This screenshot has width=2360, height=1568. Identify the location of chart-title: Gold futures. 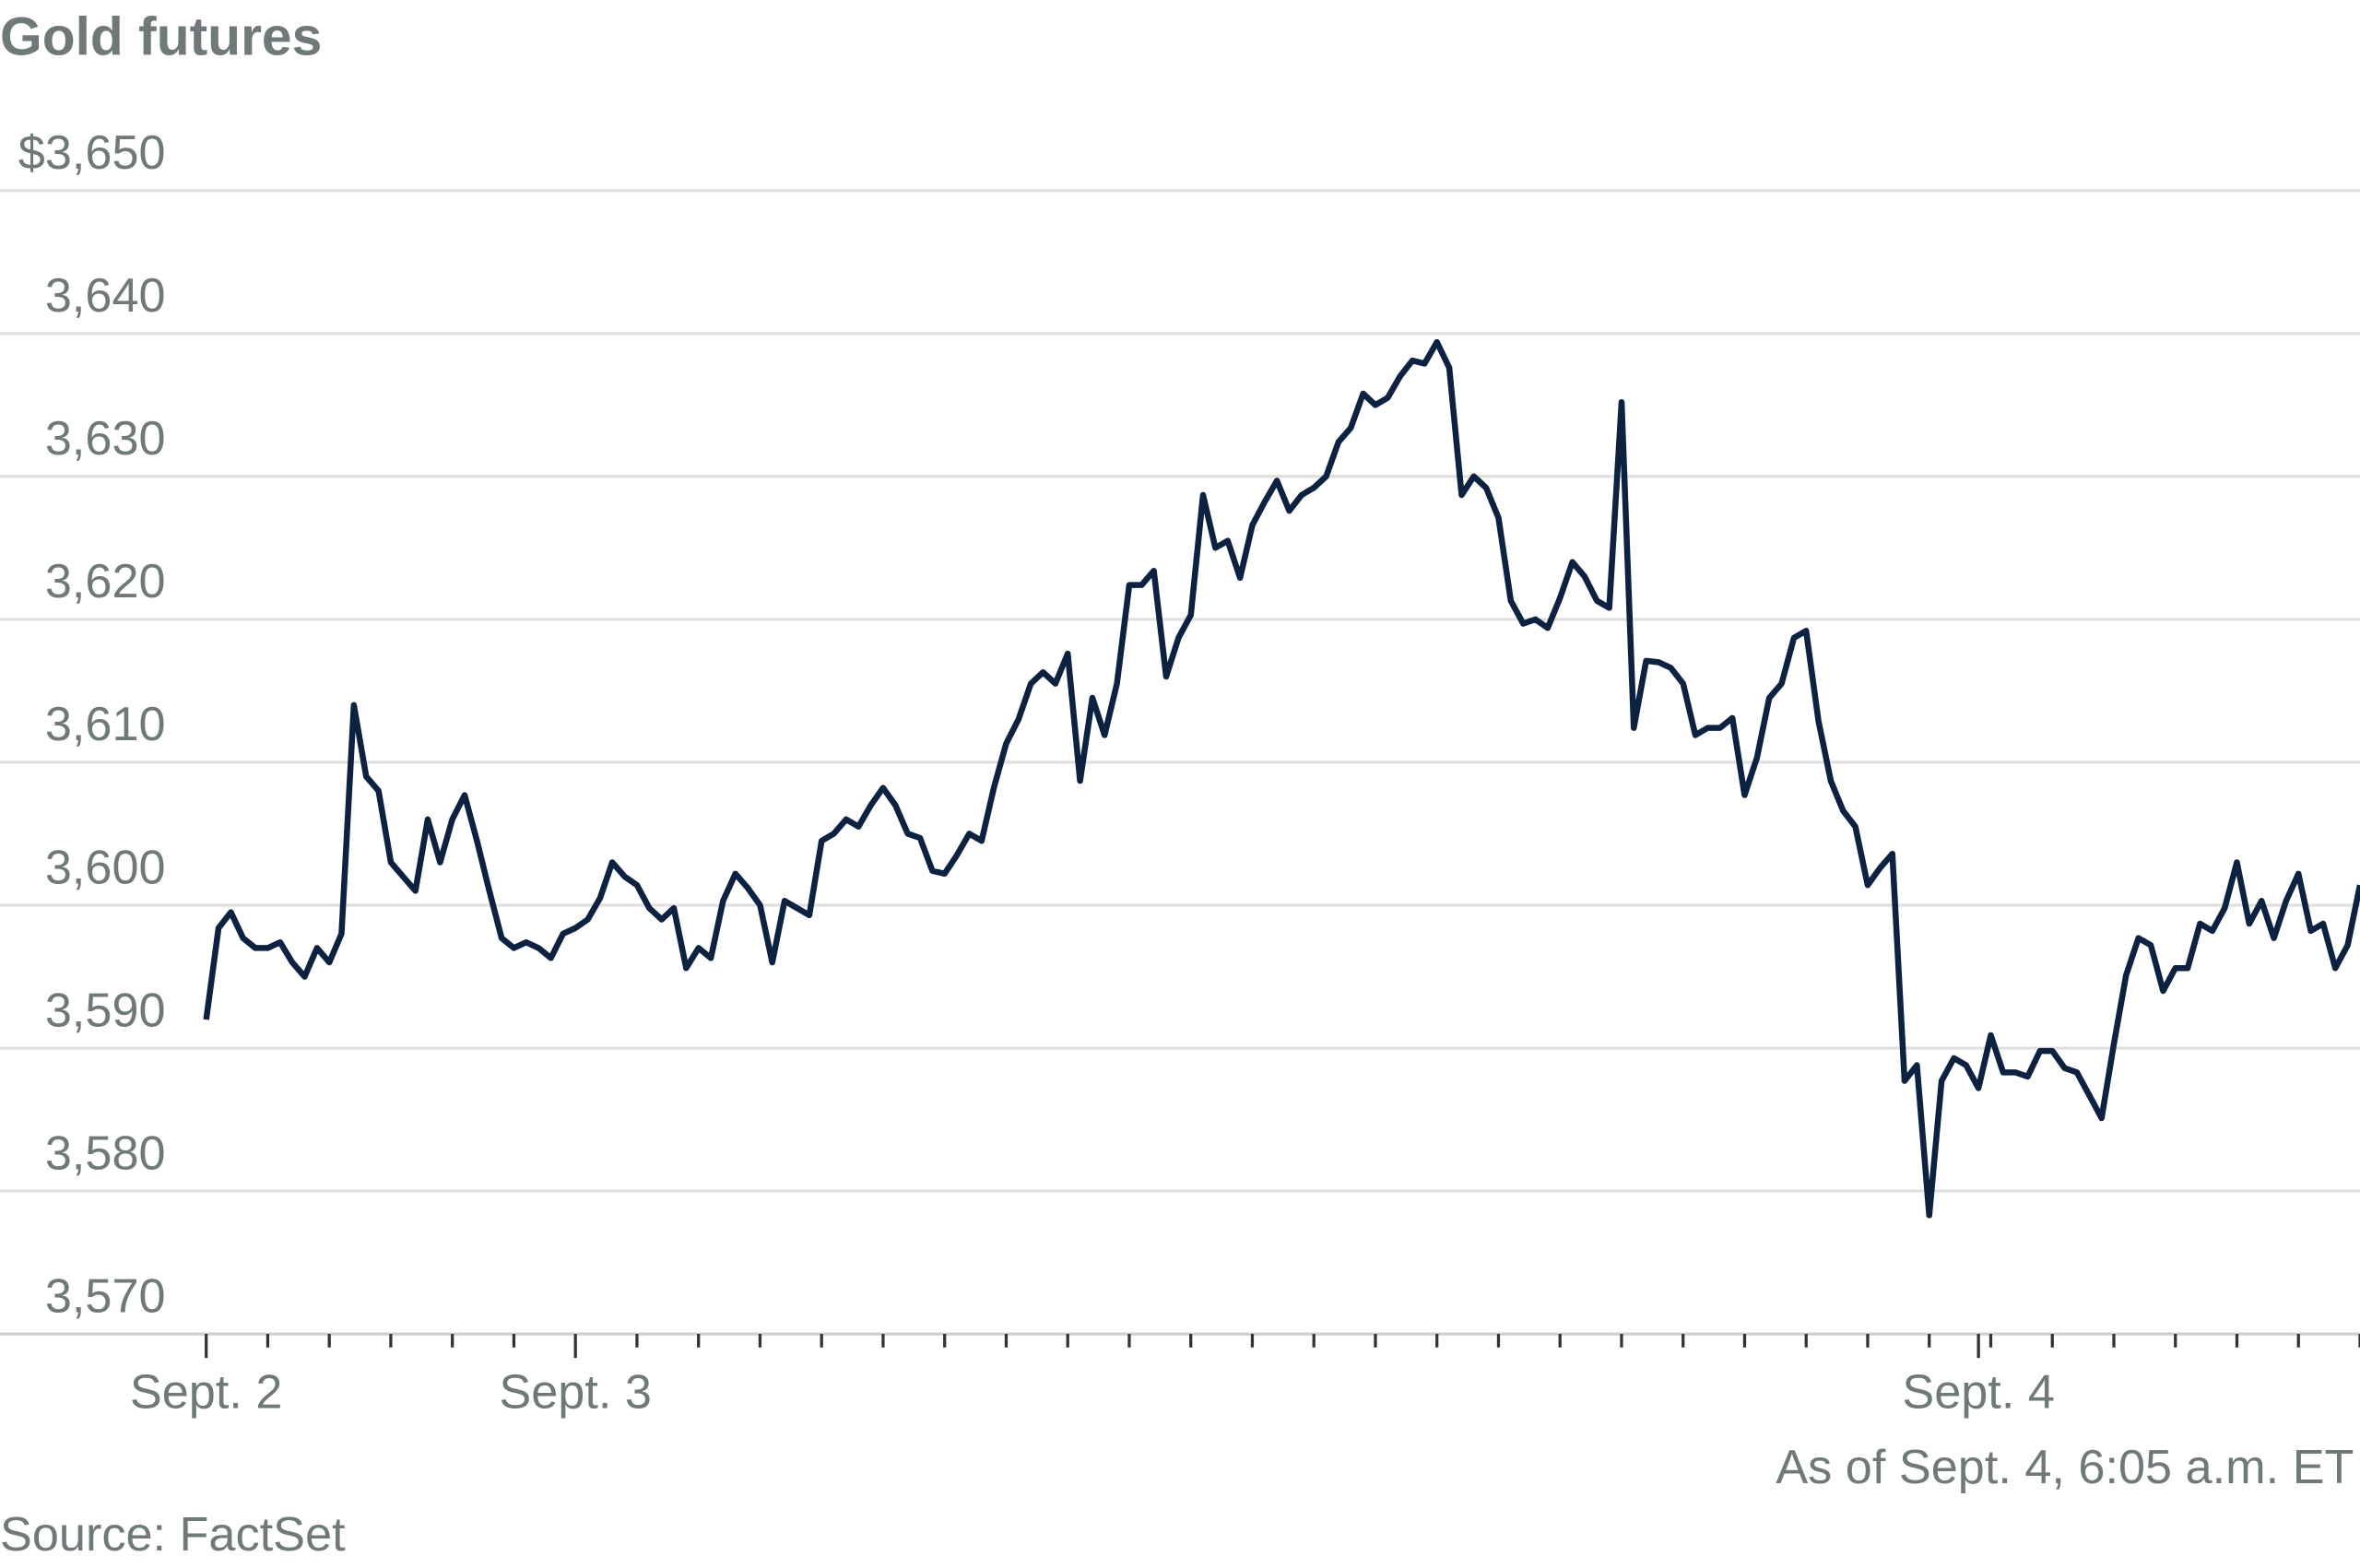
(161, 37).